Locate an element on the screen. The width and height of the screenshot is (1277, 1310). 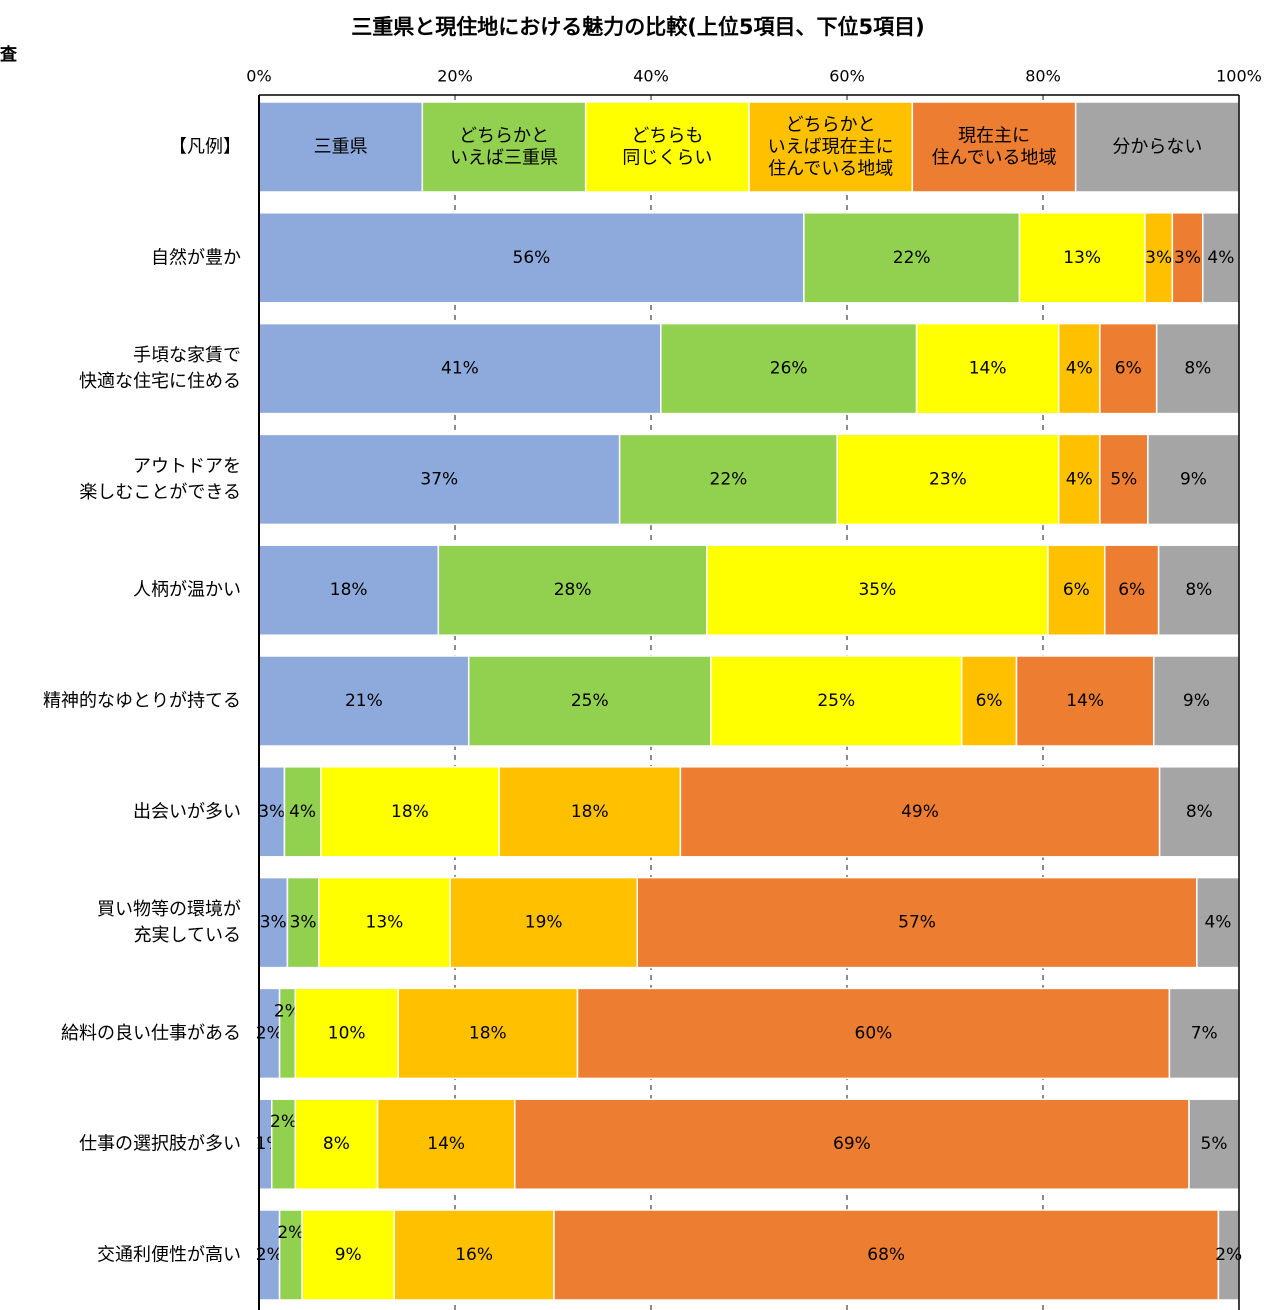
data-label: 57% is located at coordinates (917, 923).